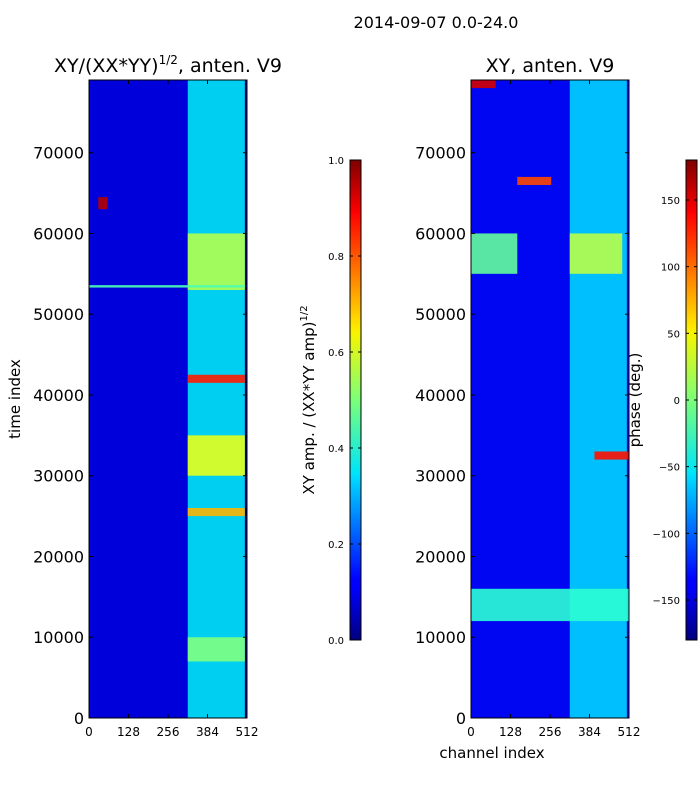  What do you see at coordinates (355, 400) in the screenshot?
I see `left-colorbar-gradient` at bounding box center [355, 400].